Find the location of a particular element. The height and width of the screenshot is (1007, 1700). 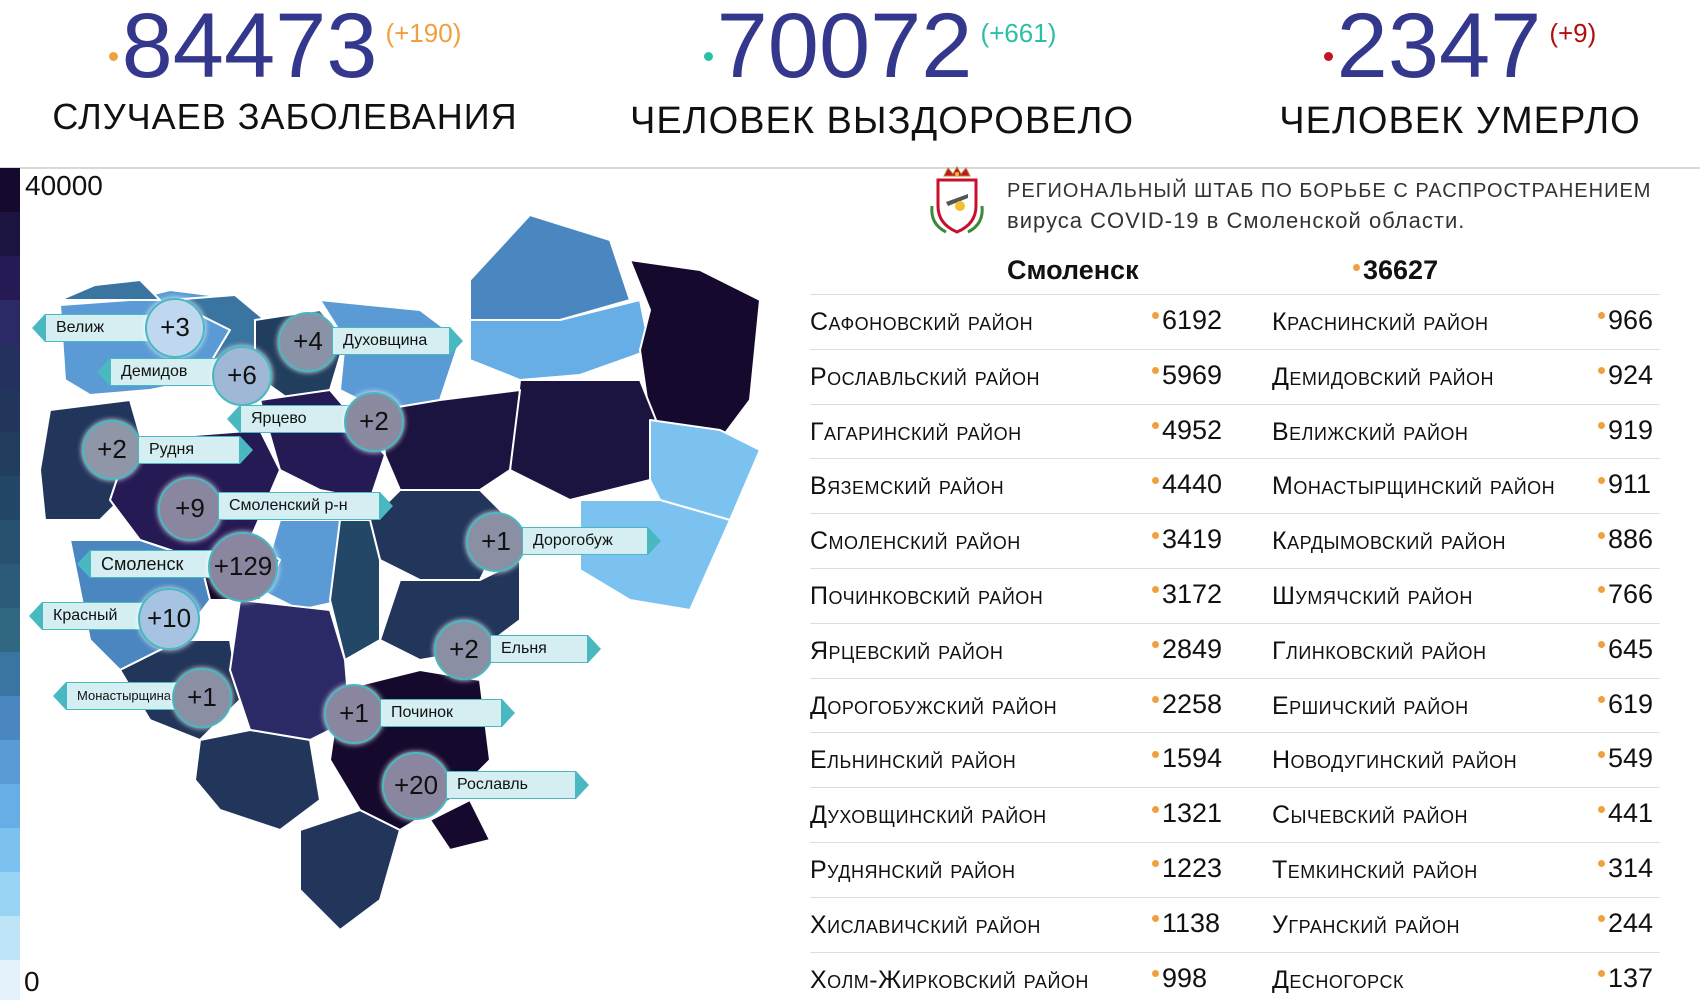

marker-tag-pochinok: Починок is located at coordinates (447, 713).